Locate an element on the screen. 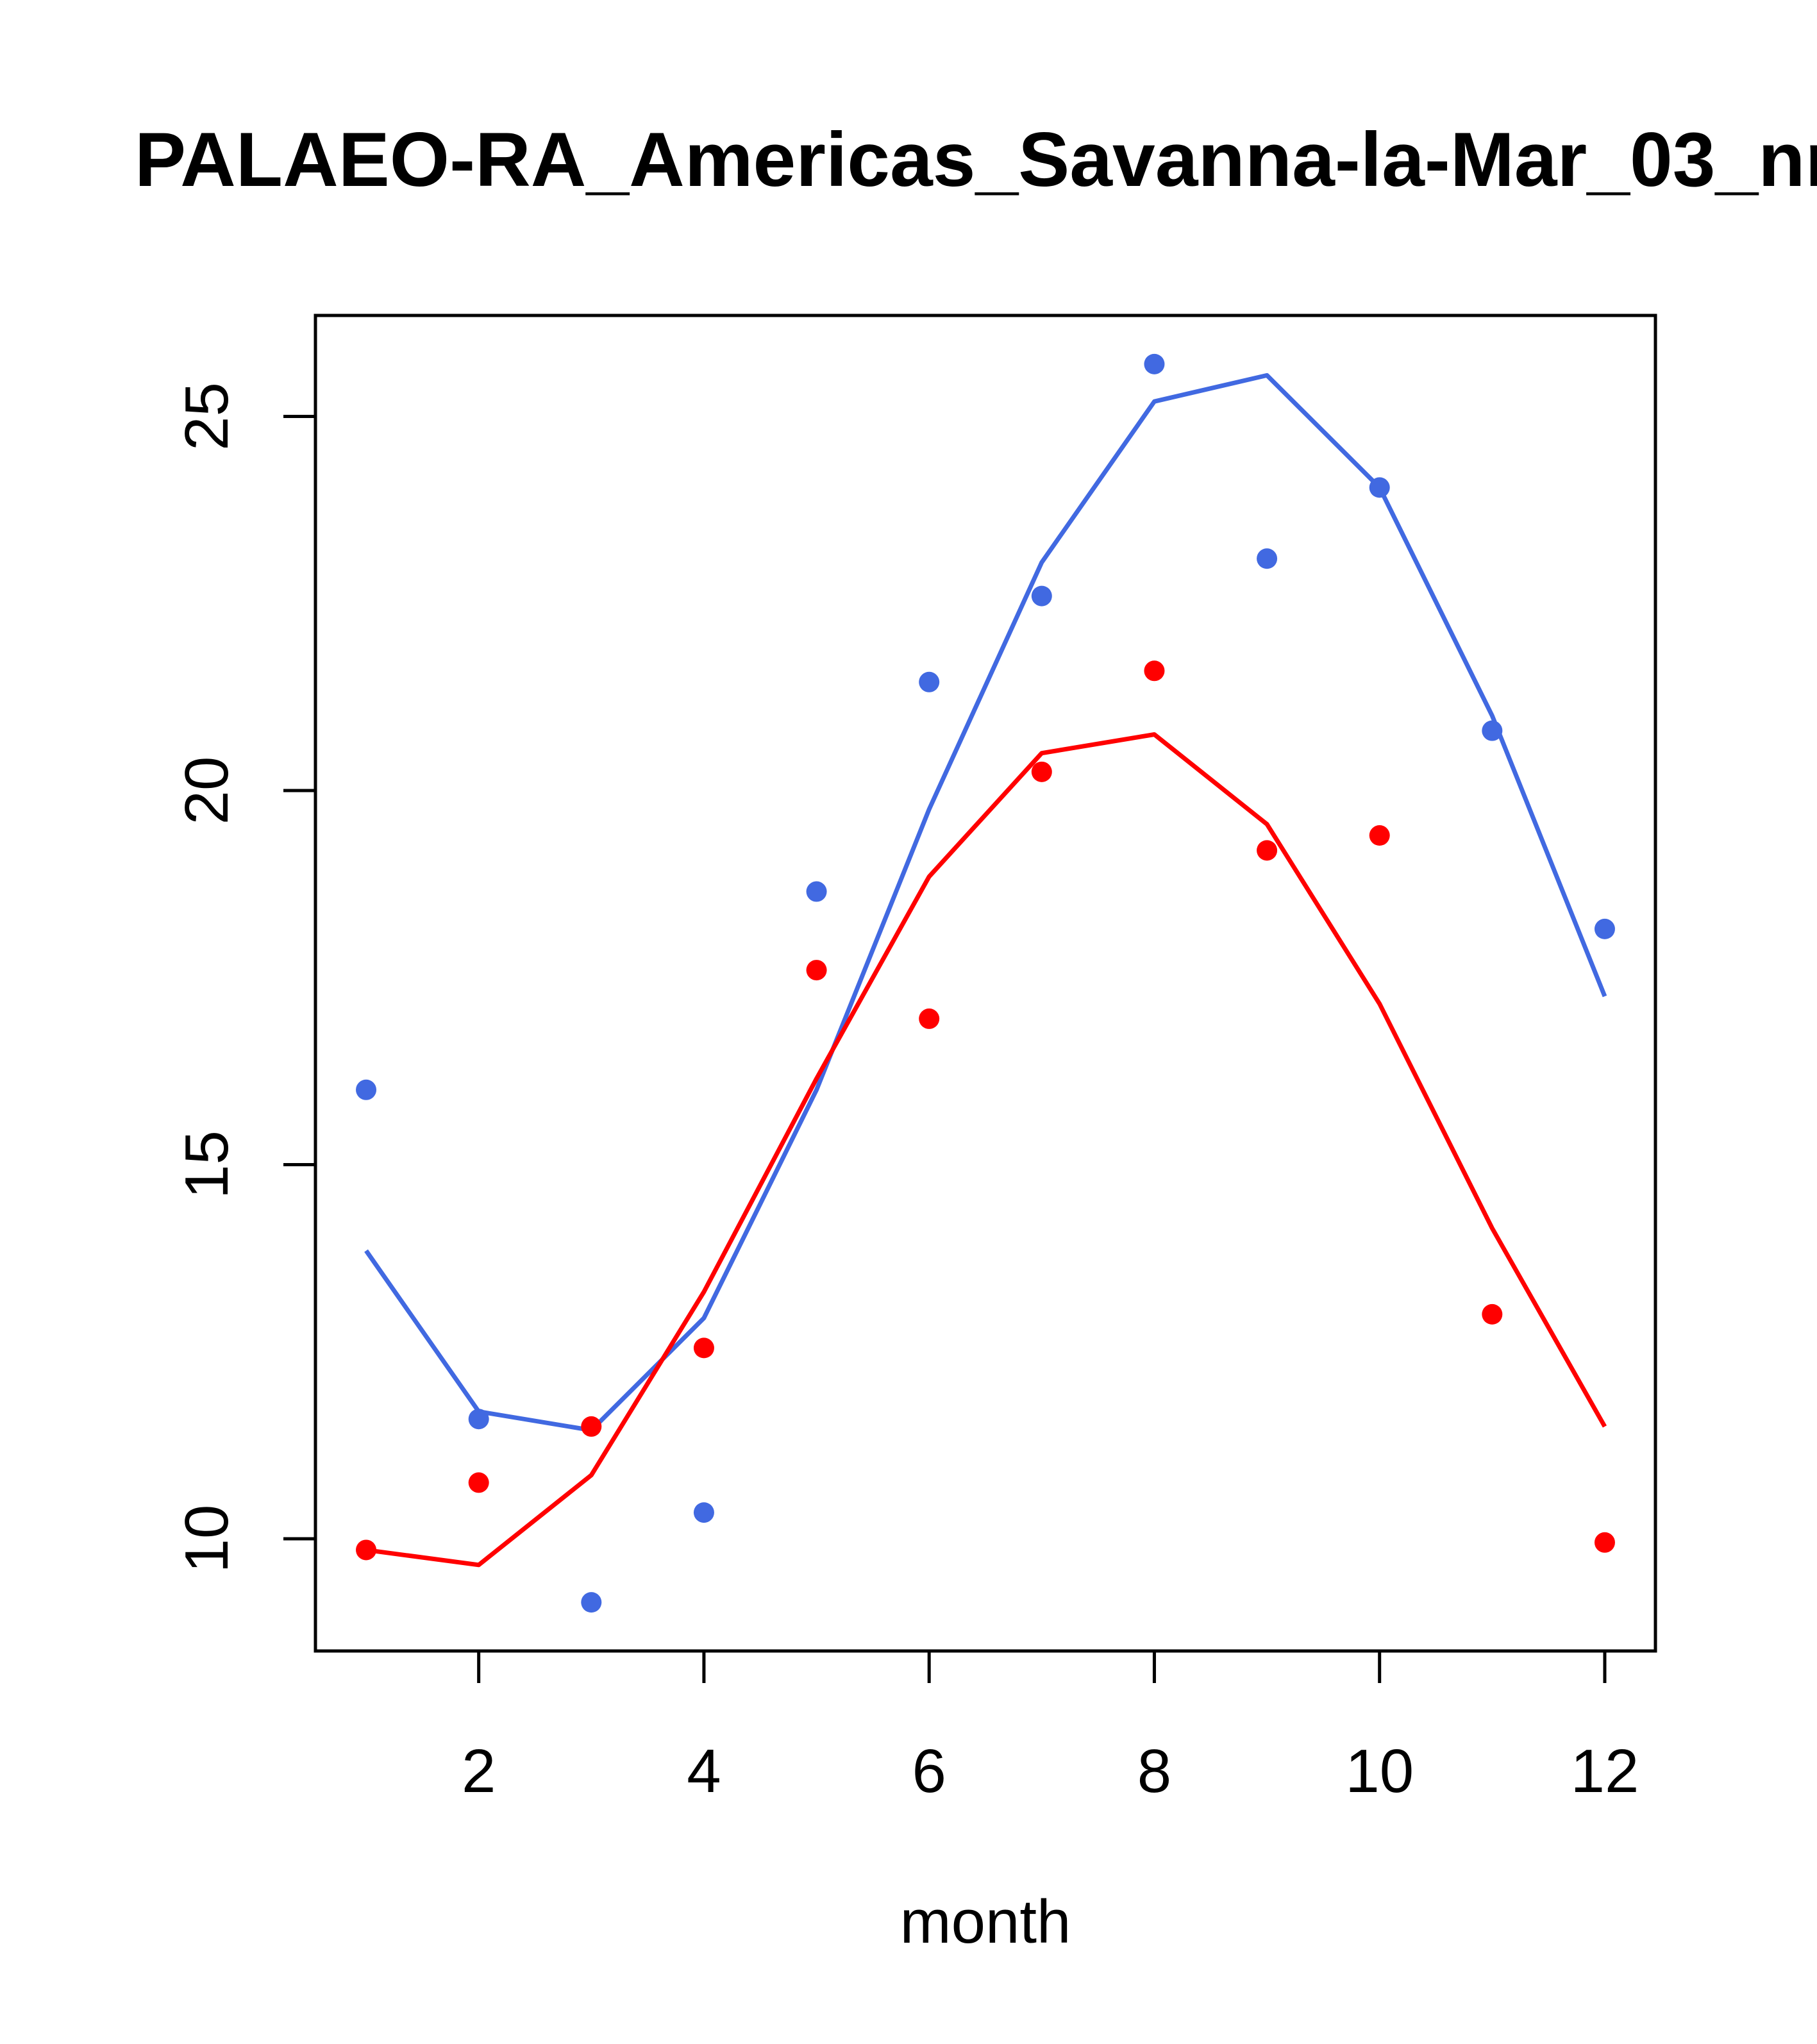 The height and width of the screenshot is (2044, 1817). x-axis-title: month is located at coordinates (986, 1922).